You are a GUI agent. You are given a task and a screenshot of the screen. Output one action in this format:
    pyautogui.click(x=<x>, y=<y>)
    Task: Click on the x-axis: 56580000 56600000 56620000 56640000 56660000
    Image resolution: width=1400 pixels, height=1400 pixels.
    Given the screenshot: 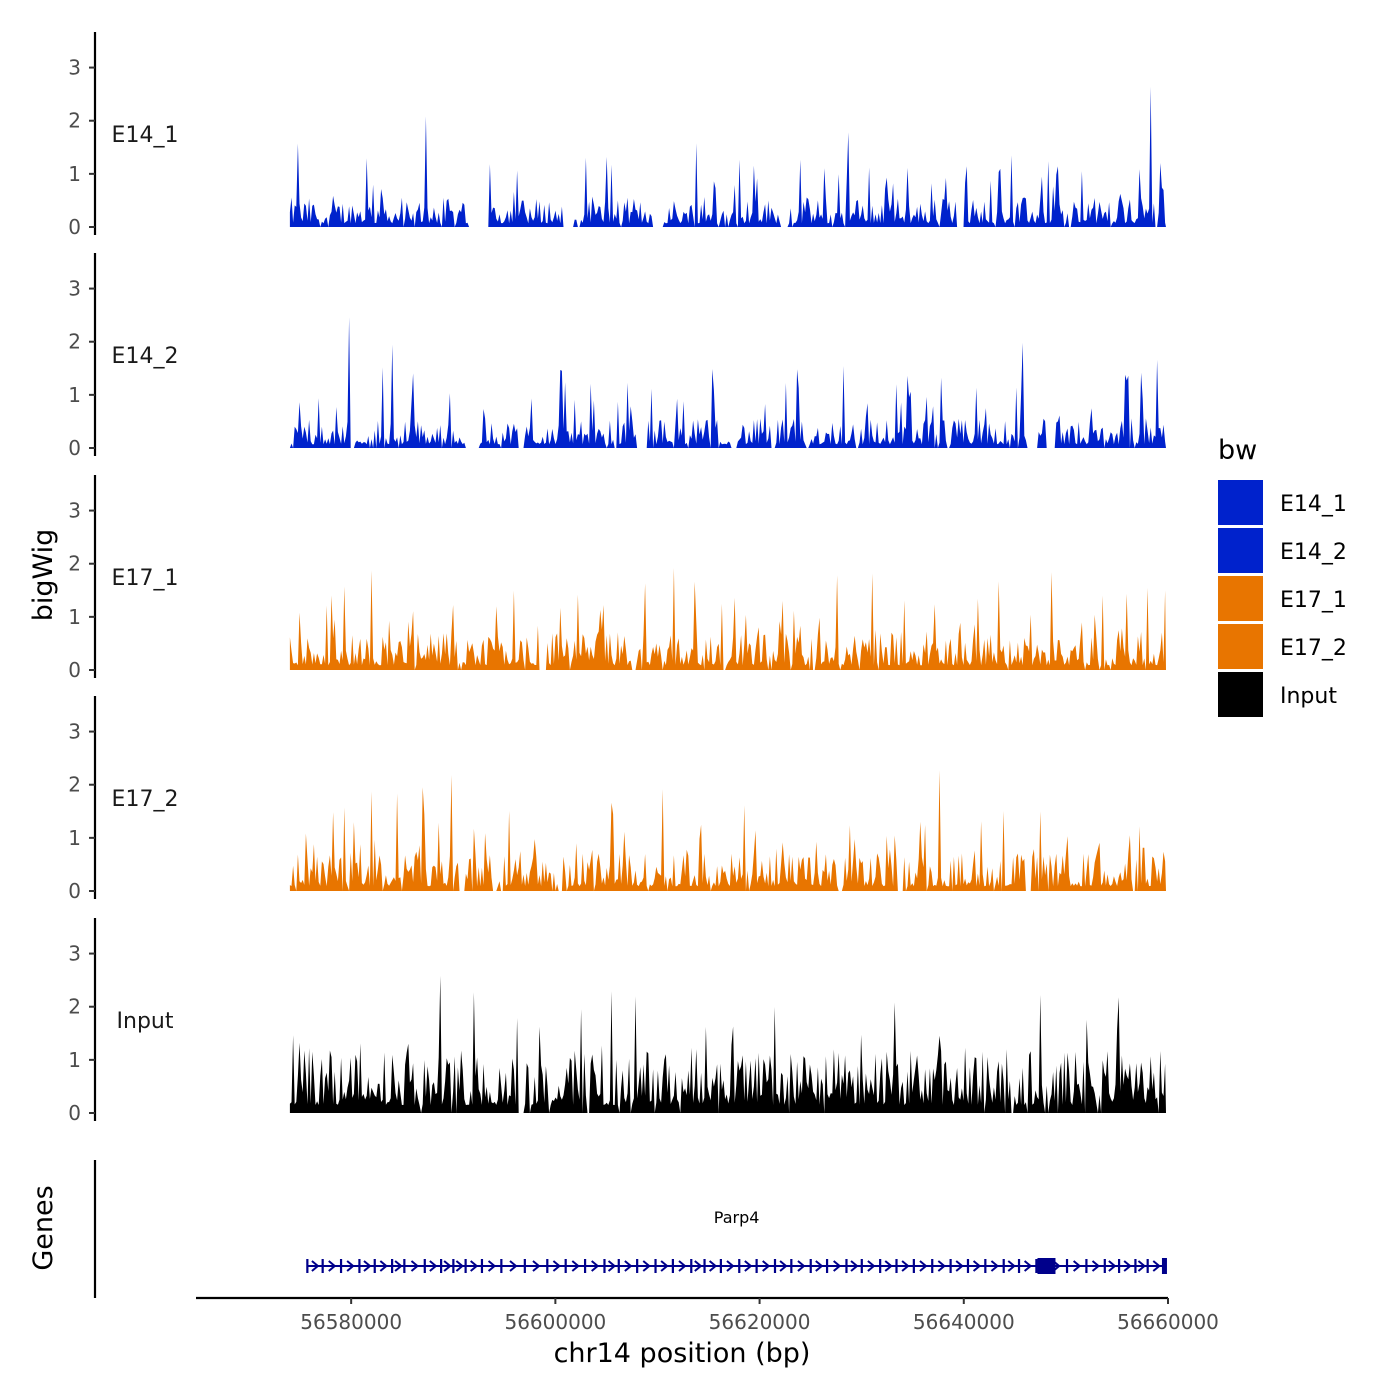 What is the action you would take?
    pyautogui.click(x=707, y=1315)
    